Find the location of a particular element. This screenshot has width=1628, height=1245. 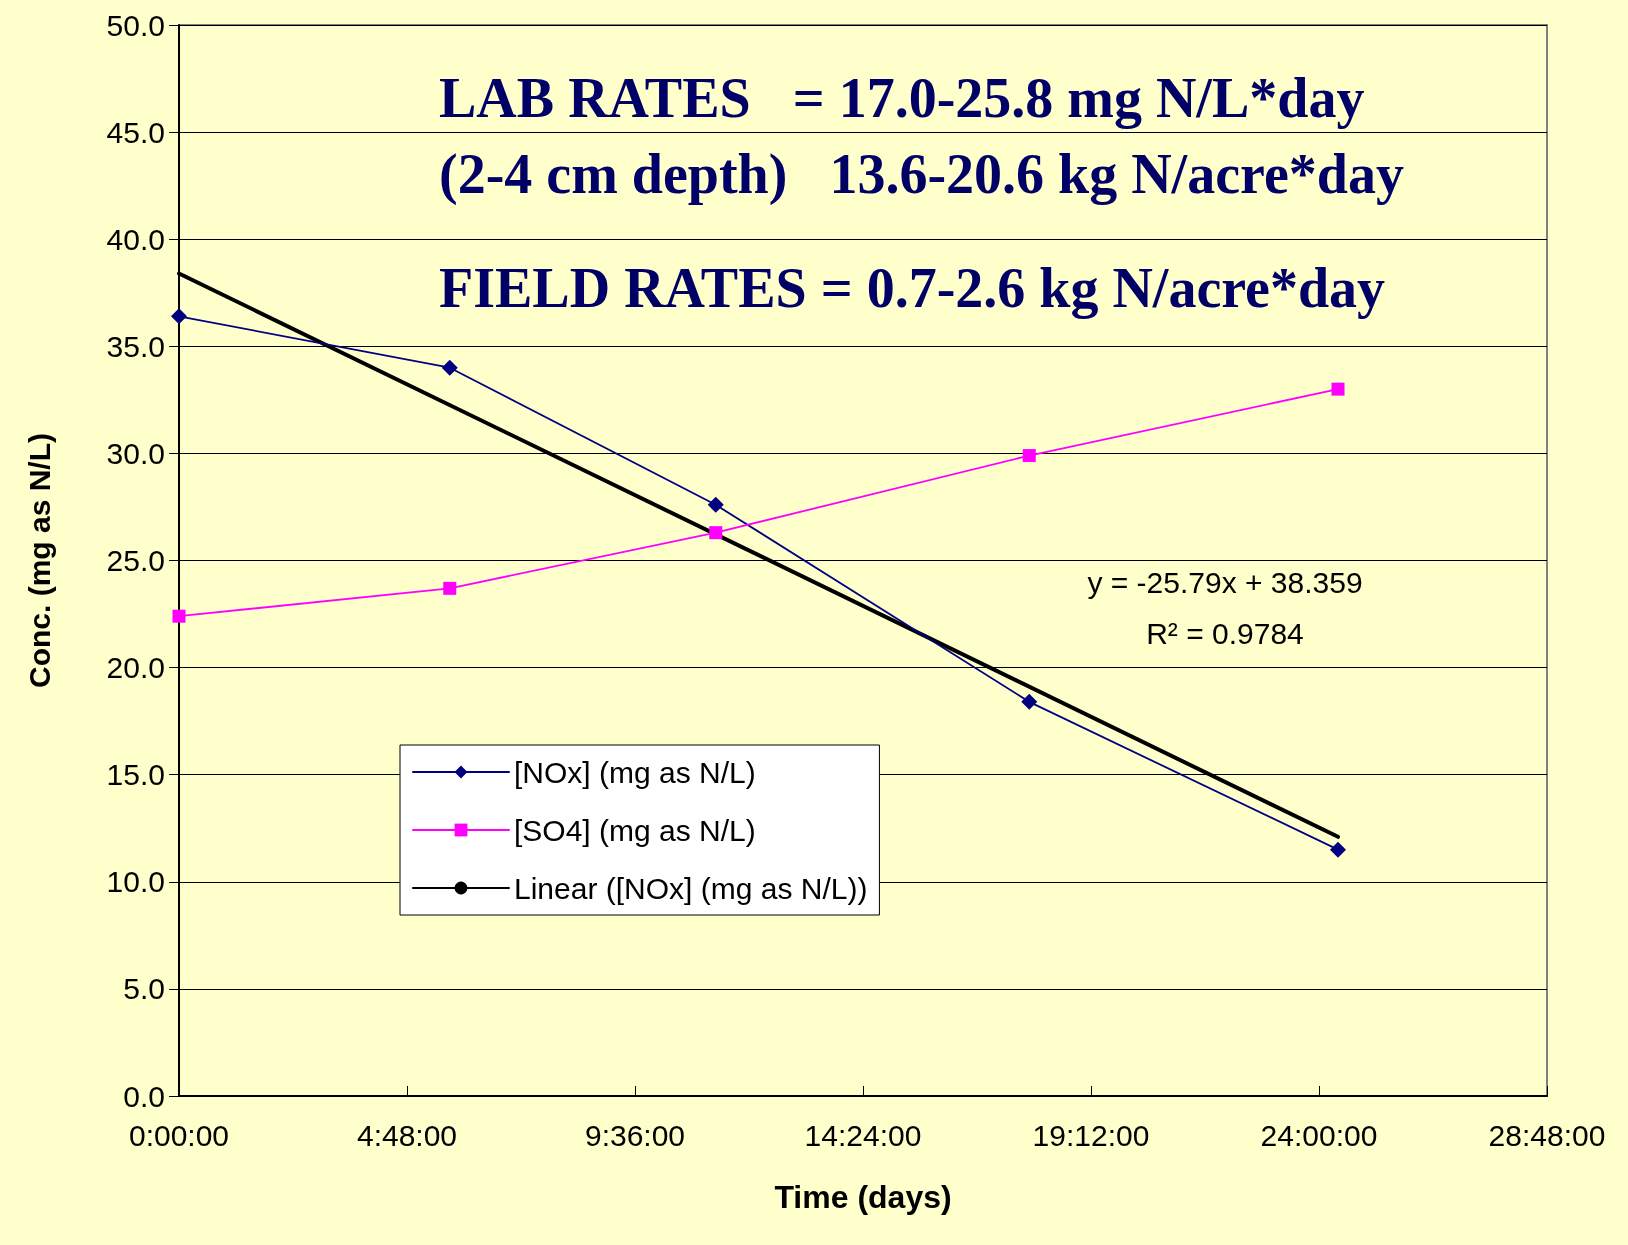

x-tick-label: 0:00:00 is located at coordinates (179, 1135).